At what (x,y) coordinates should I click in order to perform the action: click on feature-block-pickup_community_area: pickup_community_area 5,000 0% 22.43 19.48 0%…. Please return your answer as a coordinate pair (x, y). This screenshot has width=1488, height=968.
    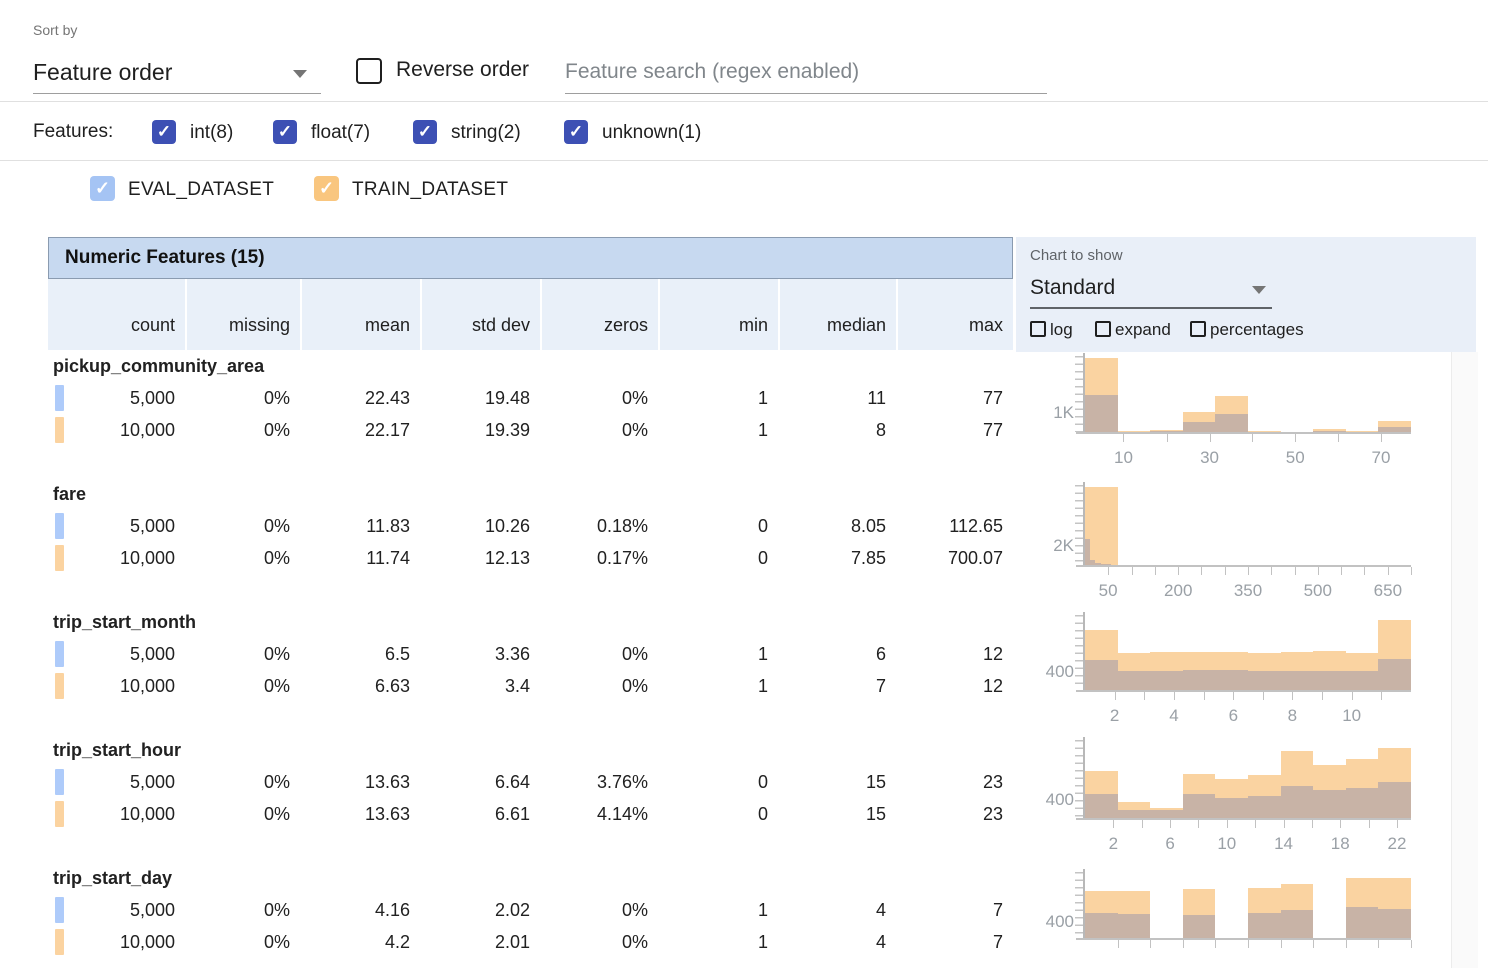
    Looking at the image, I should click on (530, 399).